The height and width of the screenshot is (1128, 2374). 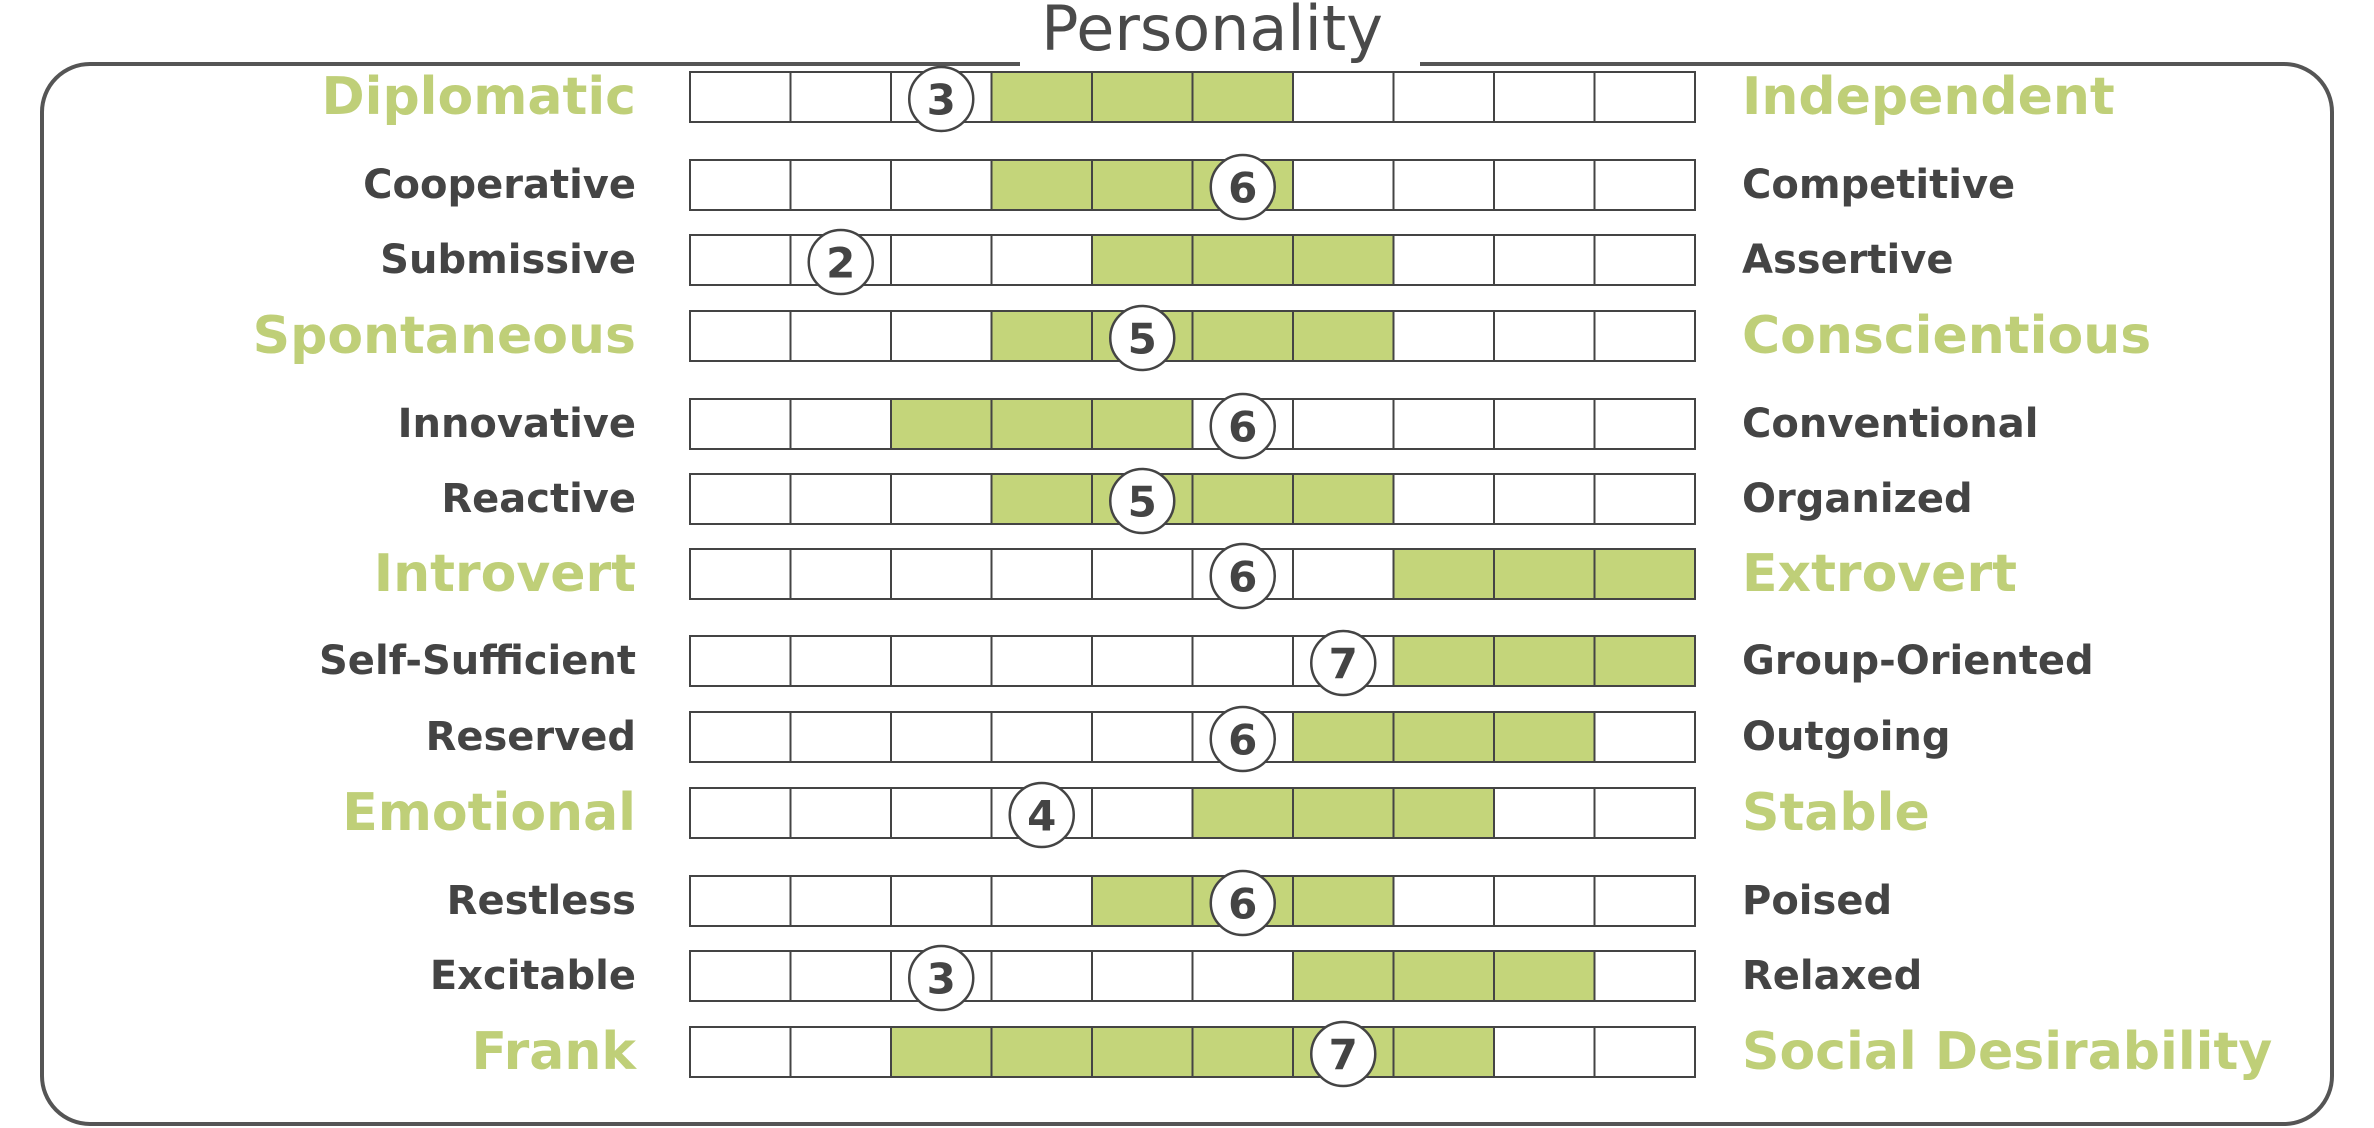 I want to click on scale-row: Self-Sufficient 7 Group-Oriented, so click(x=1206, y=663).